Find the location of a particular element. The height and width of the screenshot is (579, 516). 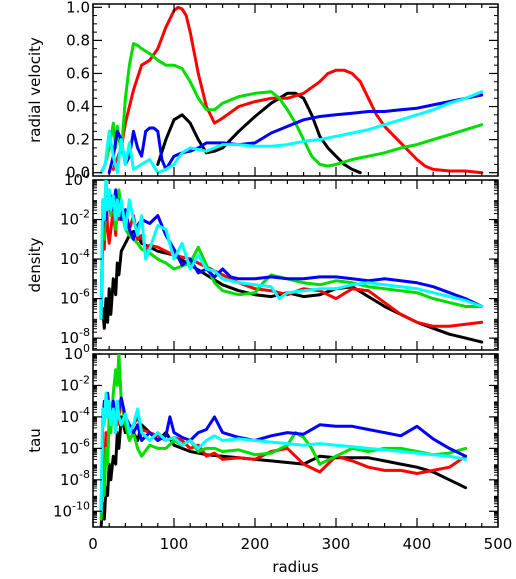

y-axis-title: tau is located at coordinates (35, 440).